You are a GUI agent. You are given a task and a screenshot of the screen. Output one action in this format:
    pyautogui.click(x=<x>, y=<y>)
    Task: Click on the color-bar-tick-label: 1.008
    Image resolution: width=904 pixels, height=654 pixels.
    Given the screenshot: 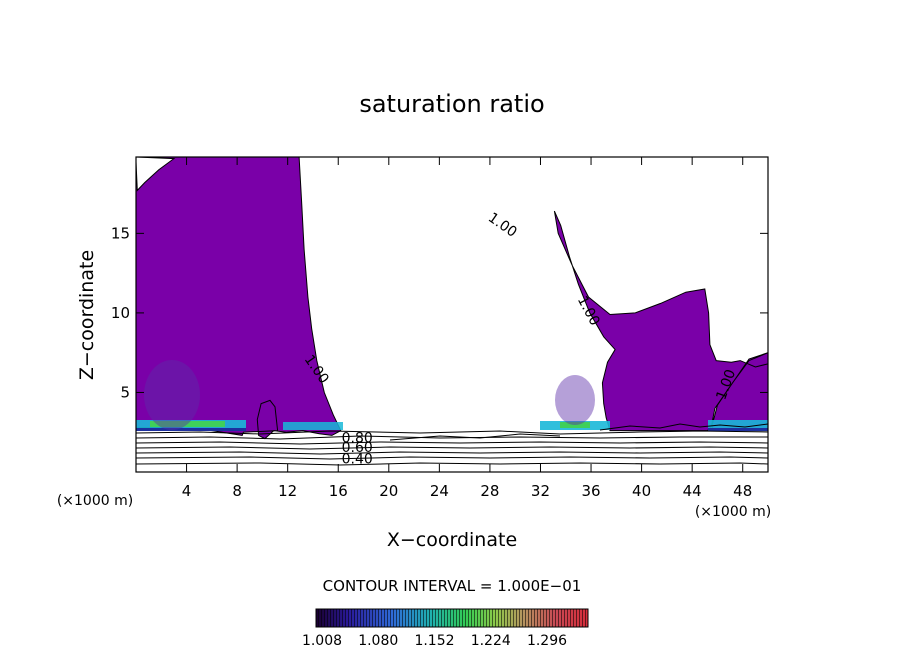 What is the action you would take?
    pyautogui.click(x=322, y=641)
    